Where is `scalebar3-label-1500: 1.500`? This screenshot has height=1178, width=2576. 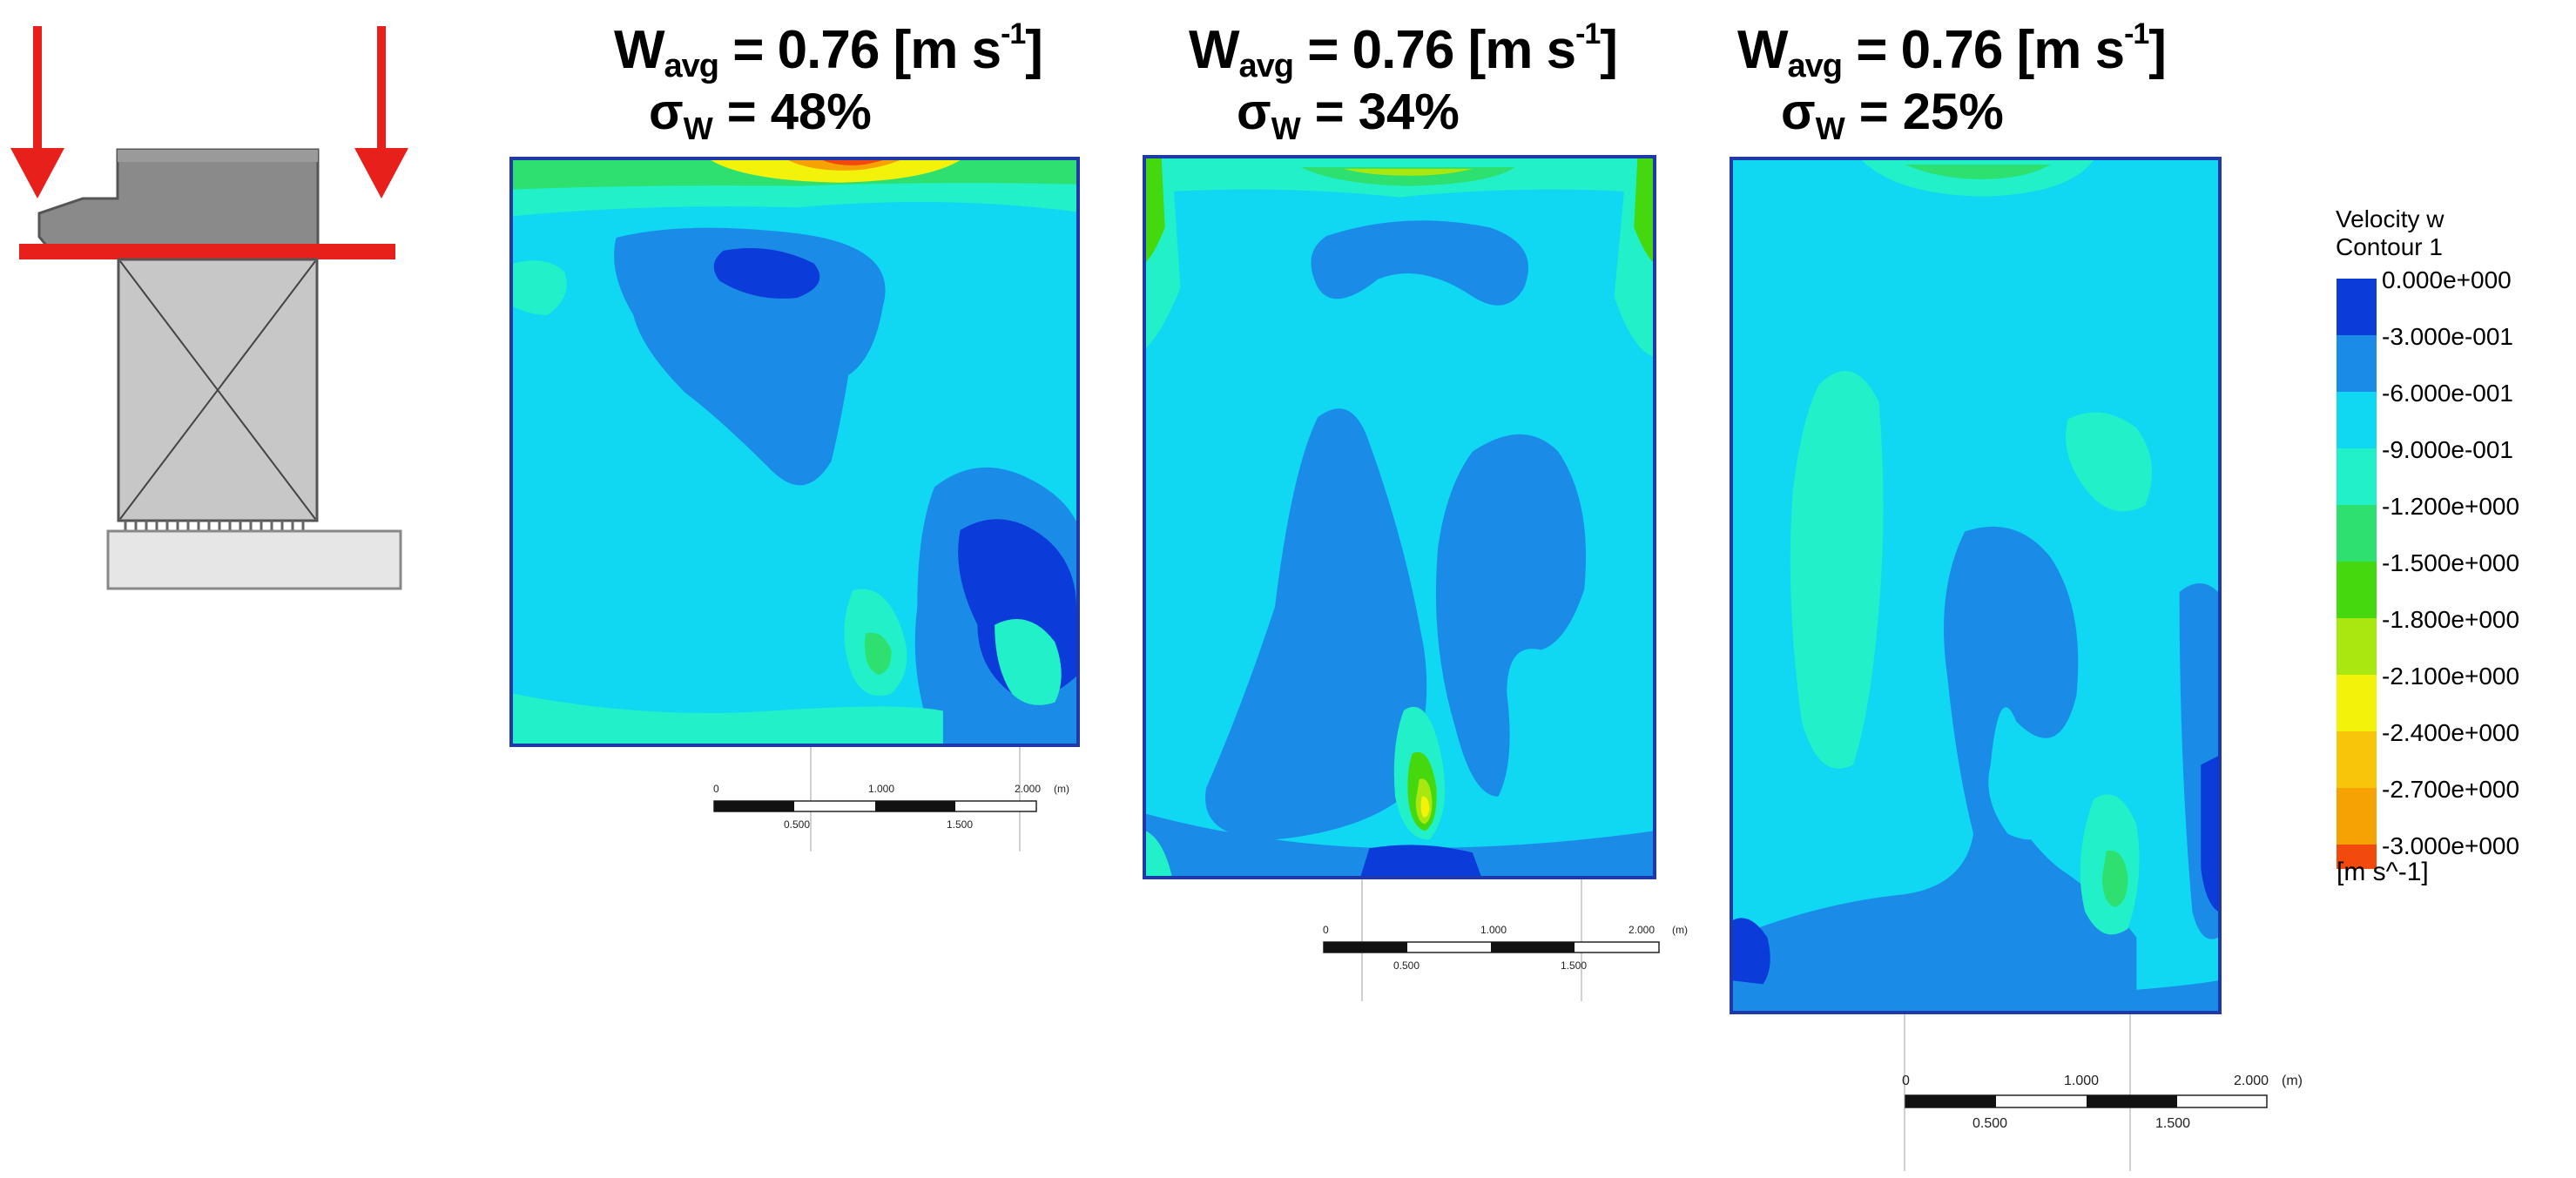
scalebar3-label-1500: 1.500 is located at coordinates (2172, 1123).